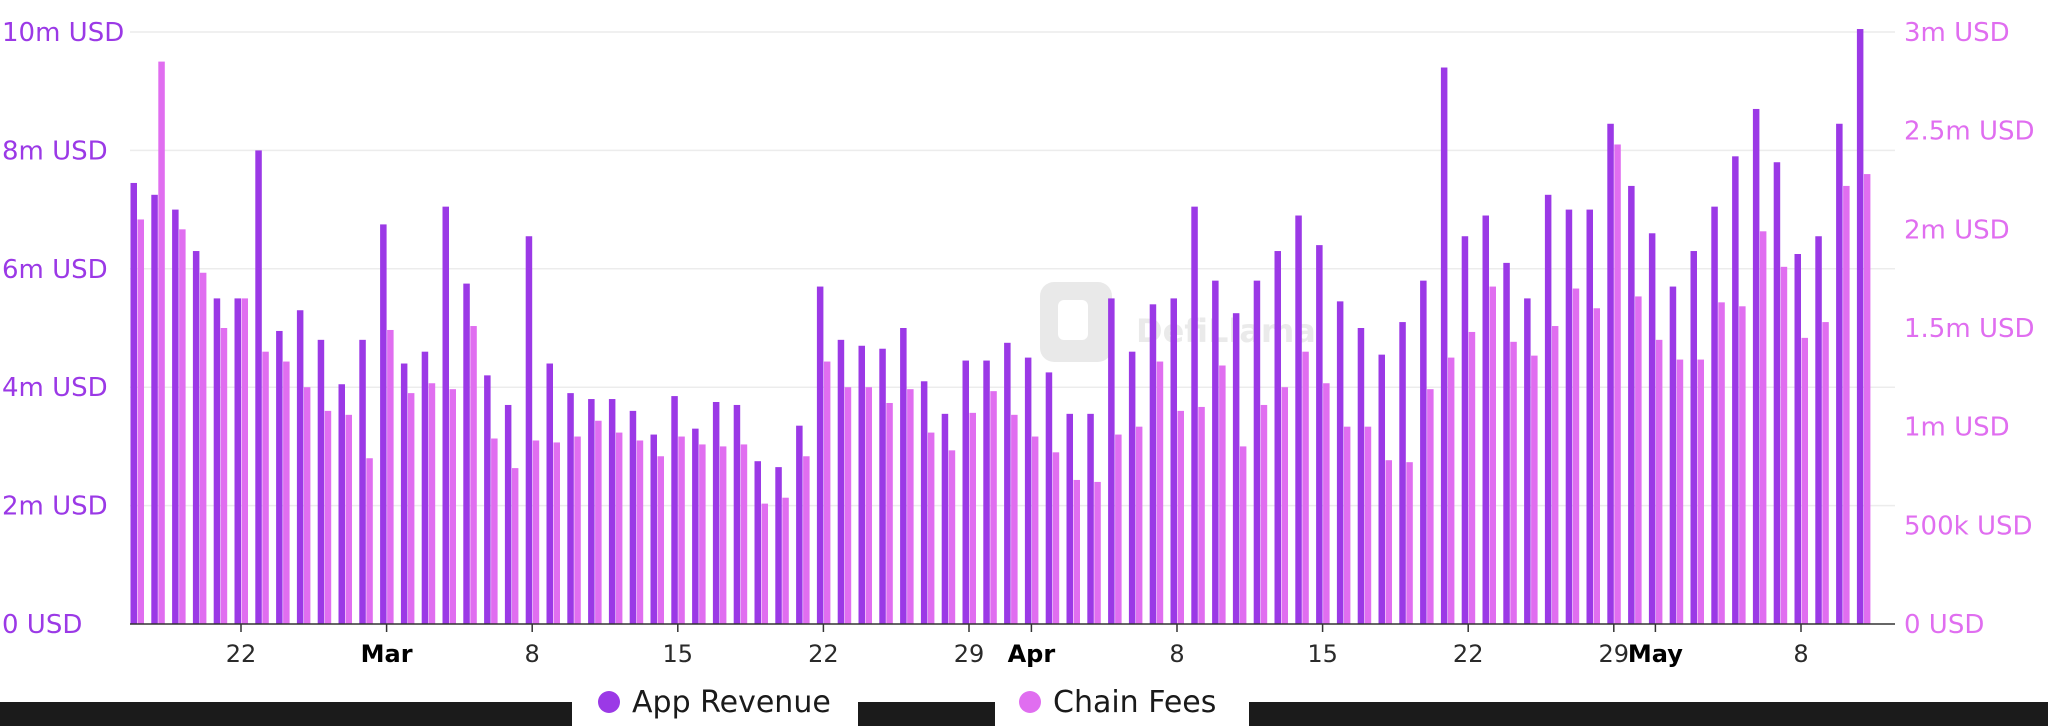  What do you see at coordinates (63, 33) in the screenshot?
I see `left-y-tick-label: 10m USD` at bounding box center [63, 33].